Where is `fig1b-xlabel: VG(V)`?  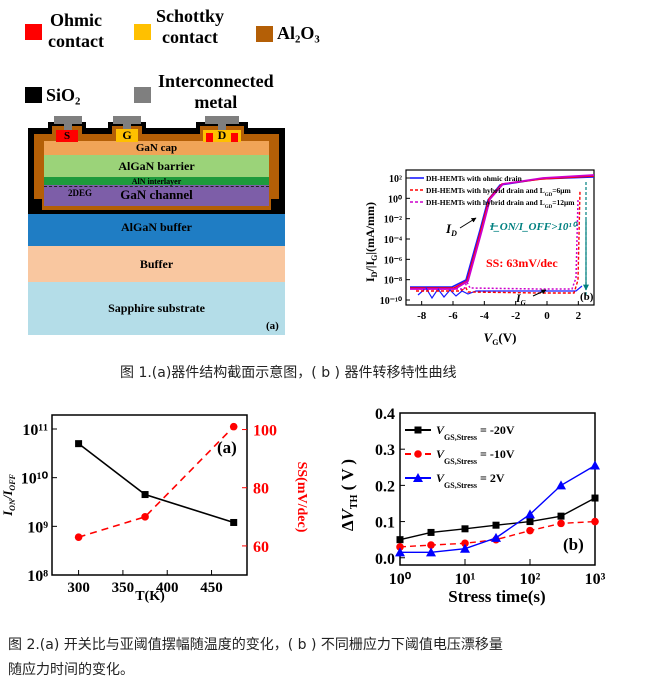 fig1b-xlabel: VG(V) is located at coordinates (500, 338).